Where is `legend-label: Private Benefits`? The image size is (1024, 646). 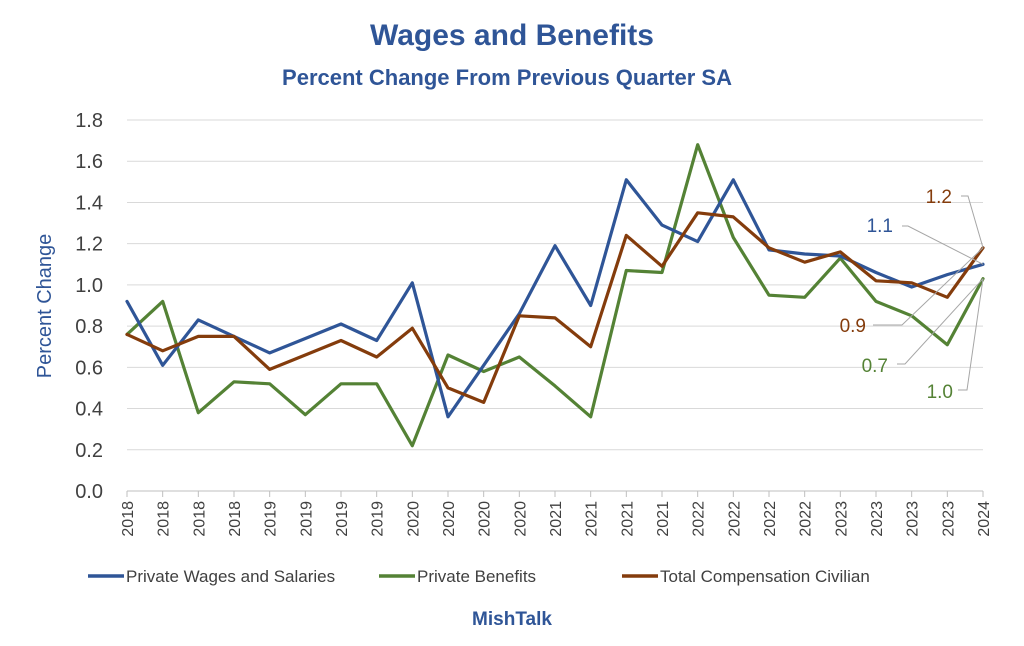 legend-label: Private Benefits is located at coordinates (476, 576).